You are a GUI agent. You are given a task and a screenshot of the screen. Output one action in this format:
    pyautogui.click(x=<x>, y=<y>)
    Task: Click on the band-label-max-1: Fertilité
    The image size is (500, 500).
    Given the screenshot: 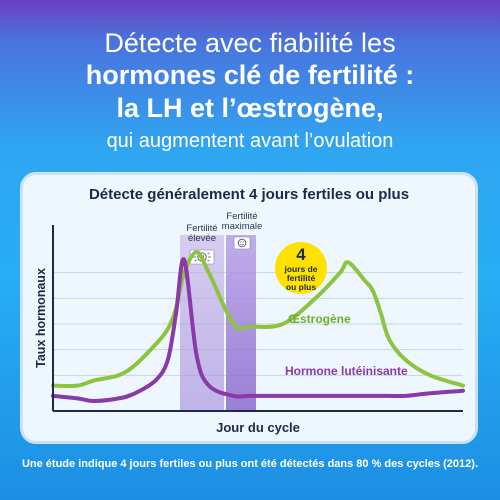 What is the action you would take?
    pyautogui.click(x=241, y=216)
    